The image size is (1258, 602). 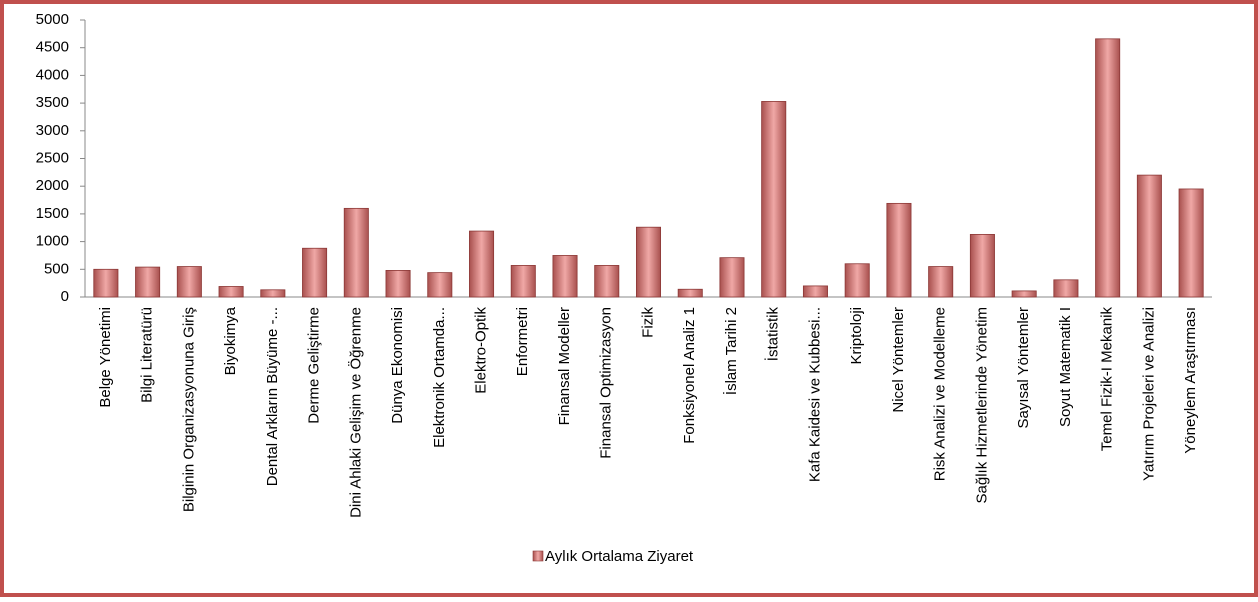 What do you see at coordinates (689, 375) in the screenshot?
I see `x-tick-label: Fonksiyonel Analiz 1` at bounding box center [689, 375].